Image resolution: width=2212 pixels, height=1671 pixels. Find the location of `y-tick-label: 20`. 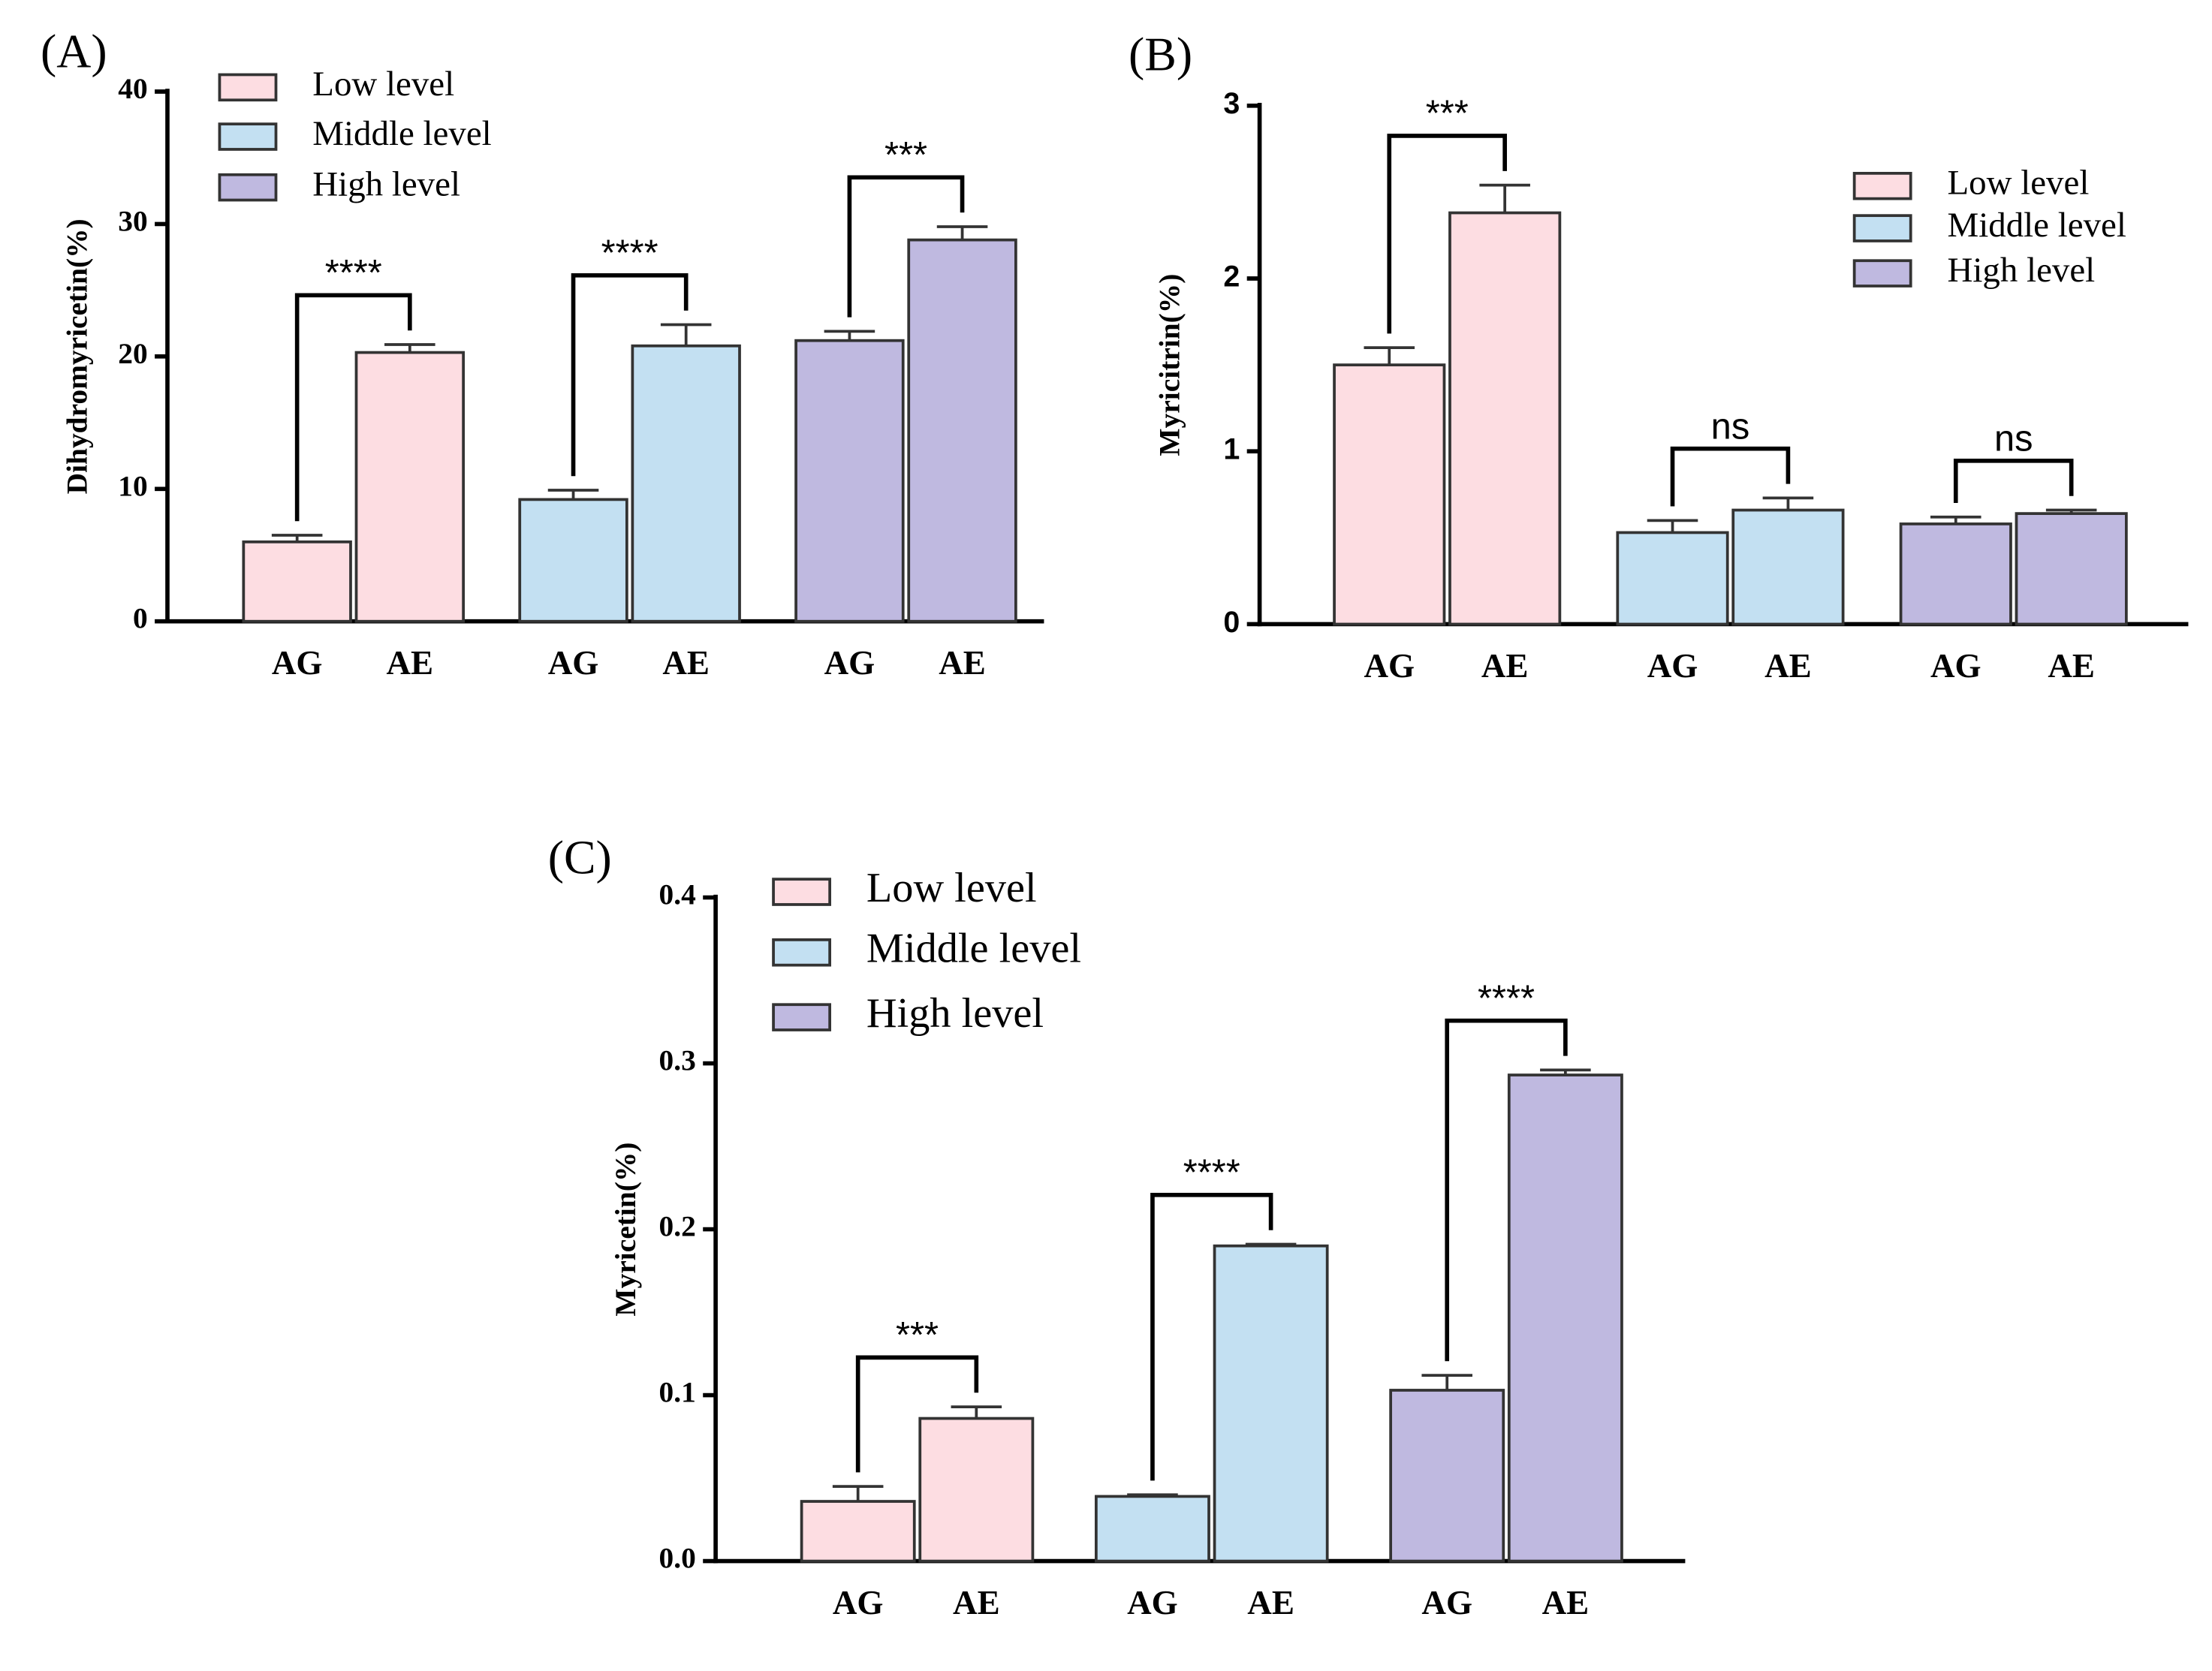

y-tick-label: 20 is located at coordinates (132, 353).